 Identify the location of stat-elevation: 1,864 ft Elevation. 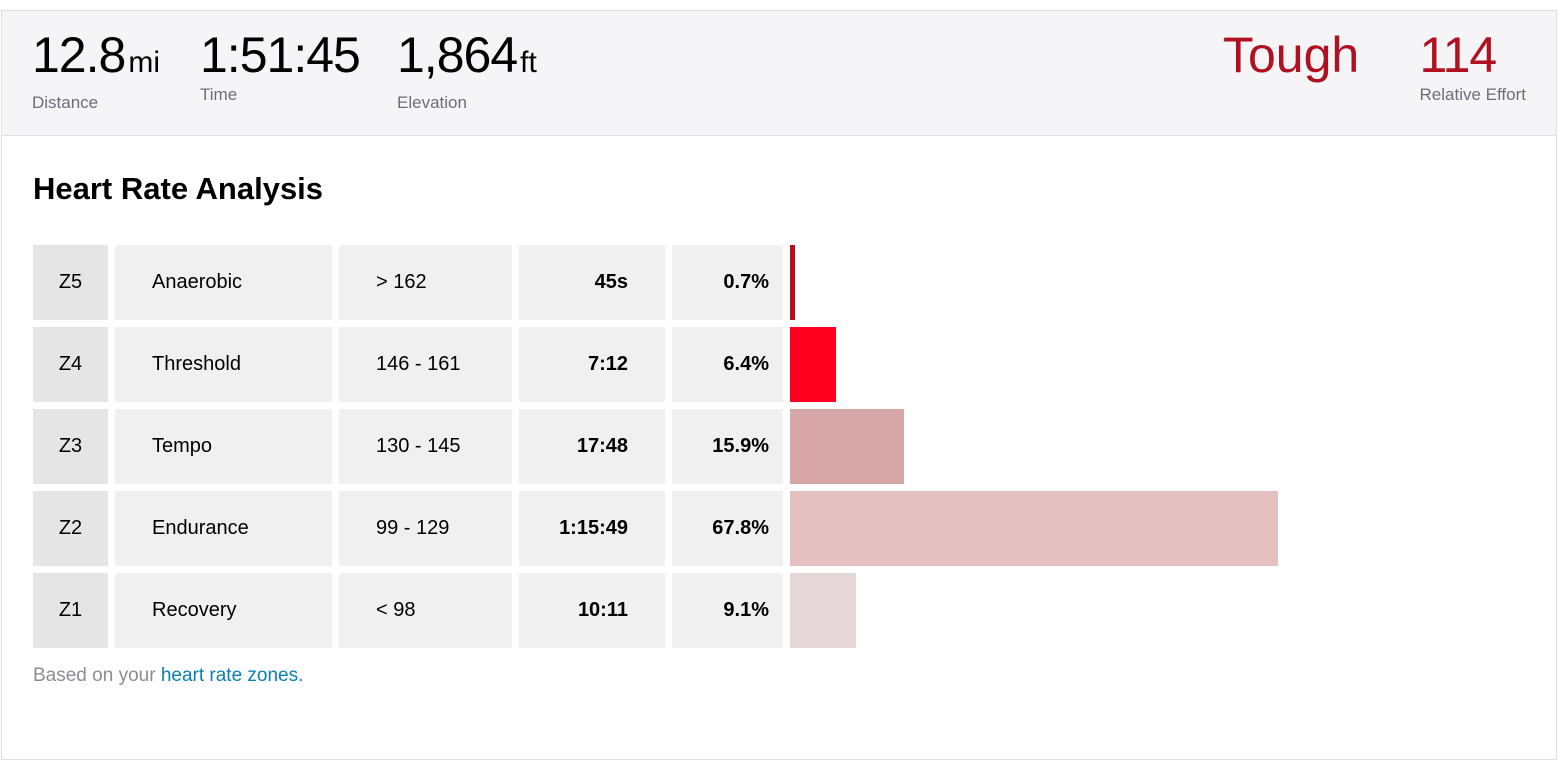
(467, 71).